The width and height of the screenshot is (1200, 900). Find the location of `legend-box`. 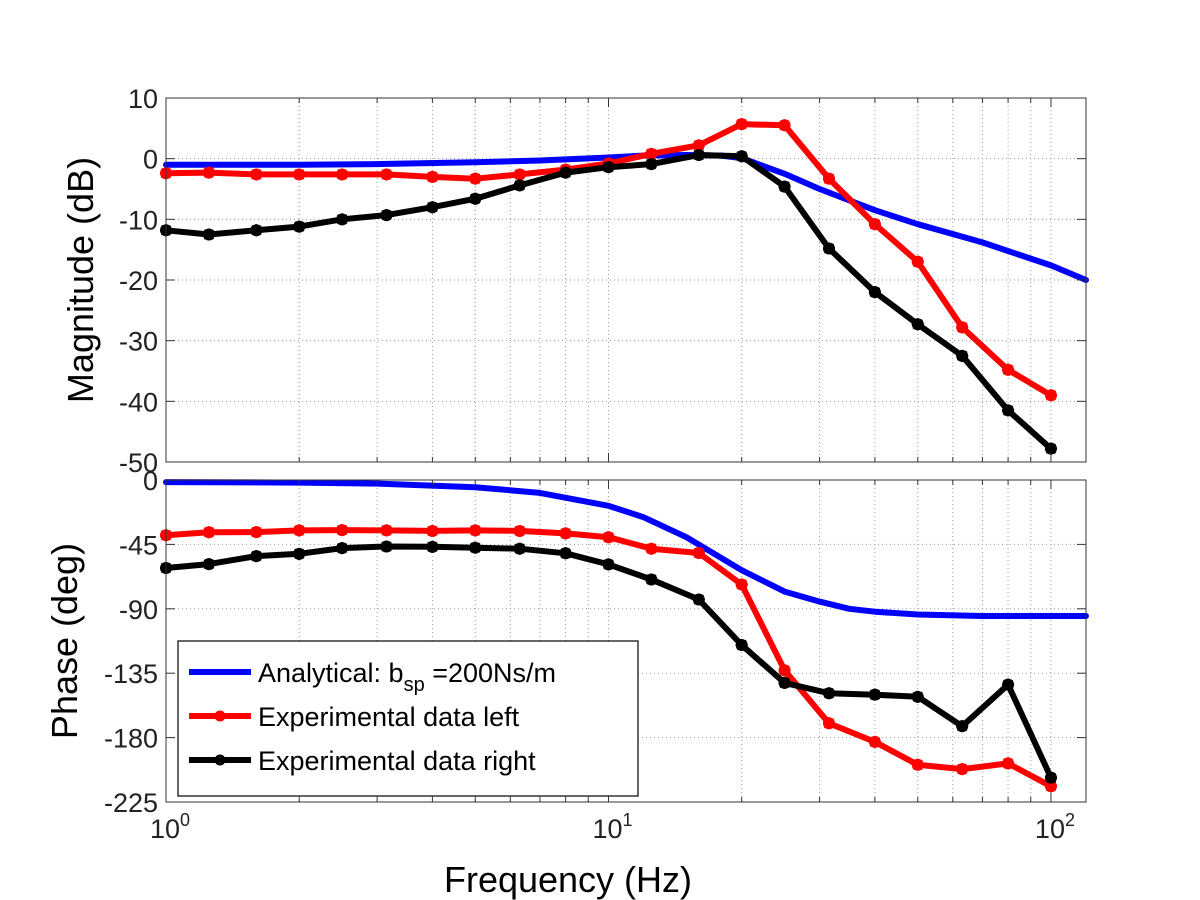

legend-box is located at coordinates (408, 718).